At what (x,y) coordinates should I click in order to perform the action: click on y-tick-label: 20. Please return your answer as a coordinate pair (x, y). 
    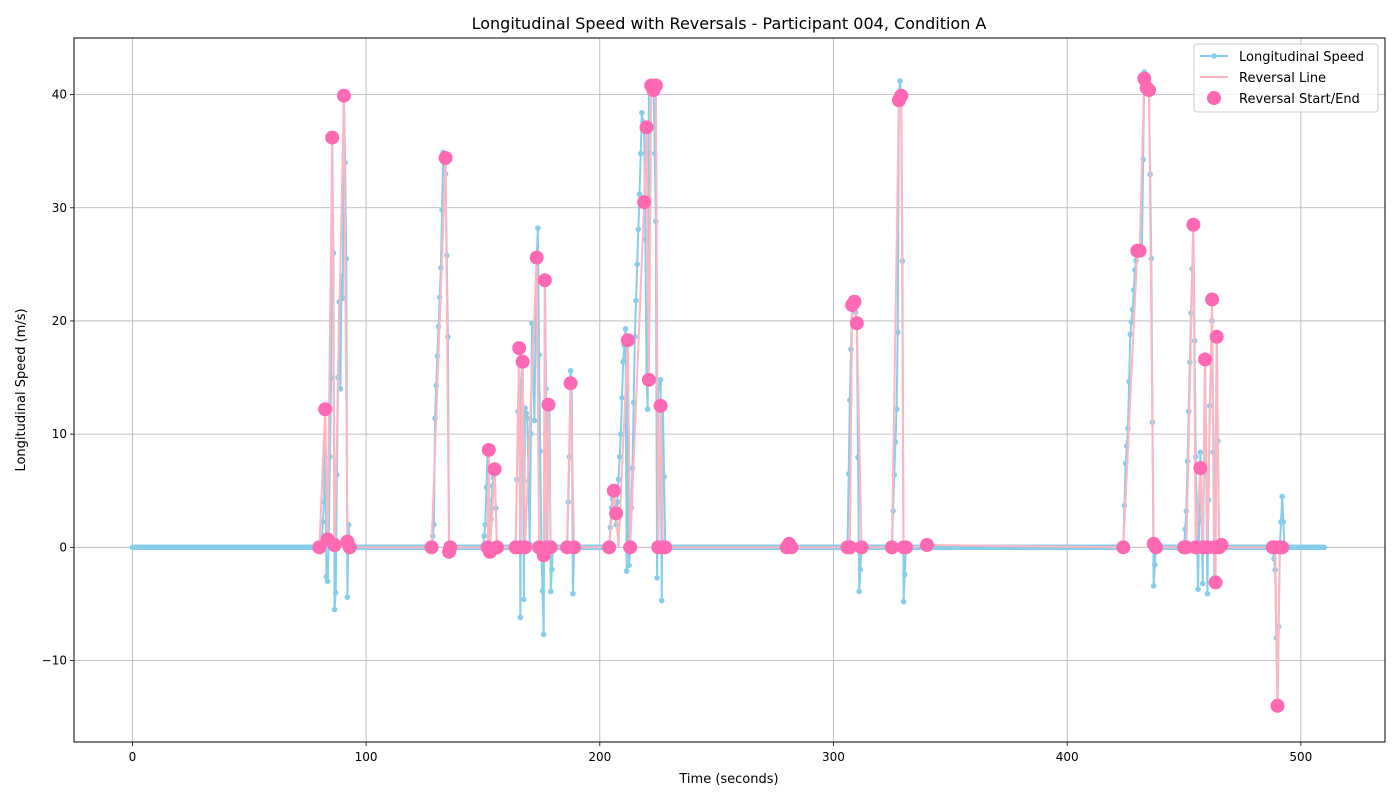
    Looking at the image, I should click on (59, 321).